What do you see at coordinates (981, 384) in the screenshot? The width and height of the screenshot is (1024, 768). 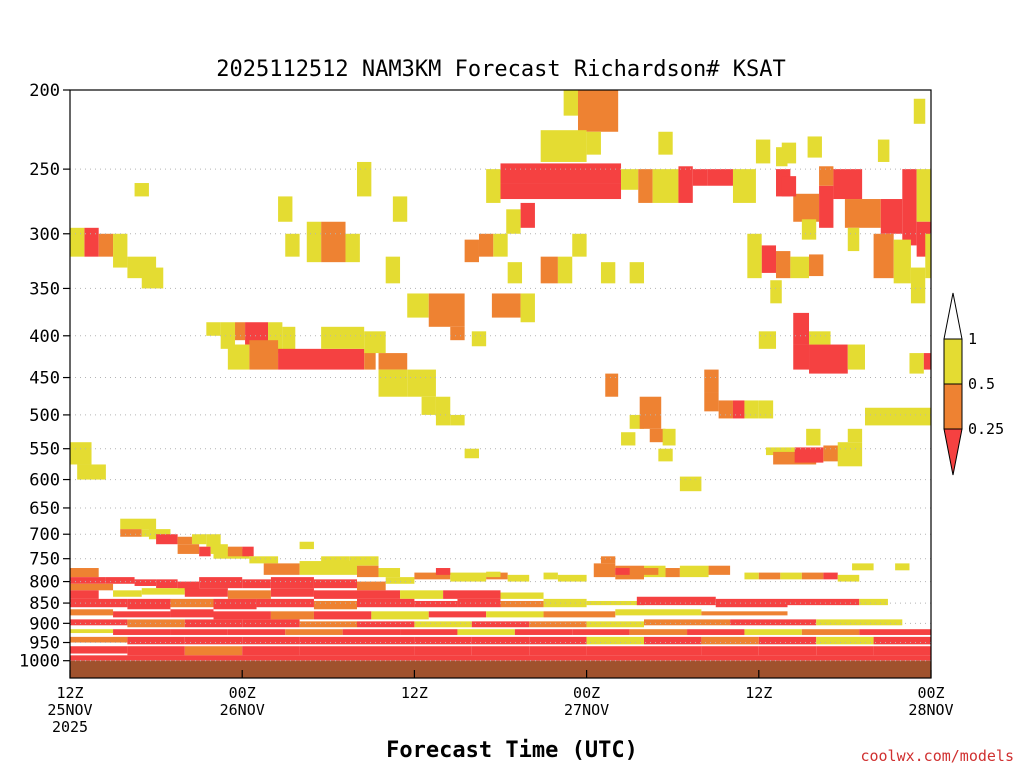 I see `legend-label: 0.5` at bounding box center [981, 384].